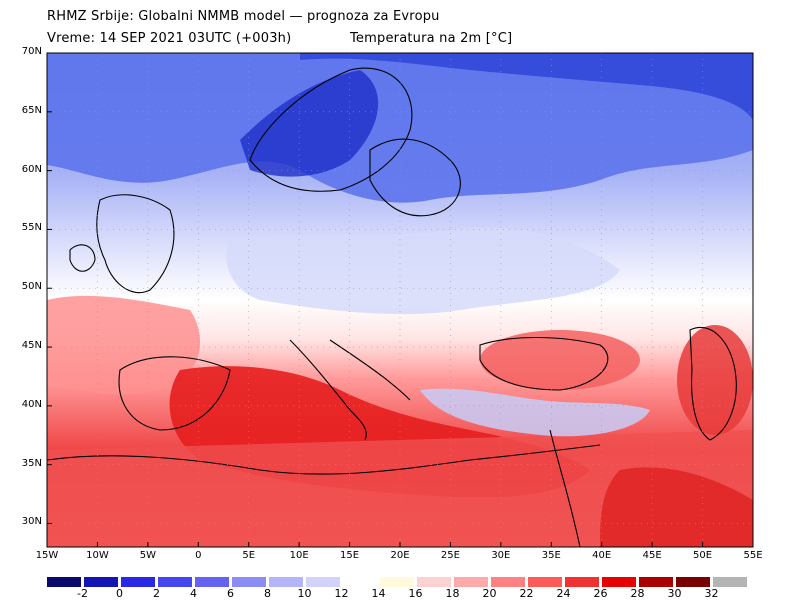 This screenshot has height=600, width=800. What do you see at coordinates (703, 555) in the screenshot?
I see `lon-label: 50E` at bounding box center [703, 555].